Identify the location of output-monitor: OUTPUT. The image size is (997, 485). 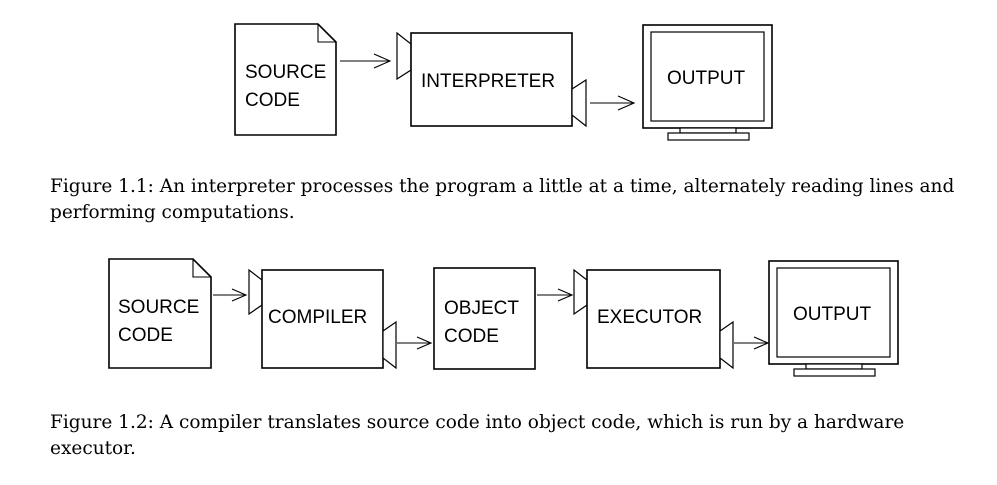
(707, 82).